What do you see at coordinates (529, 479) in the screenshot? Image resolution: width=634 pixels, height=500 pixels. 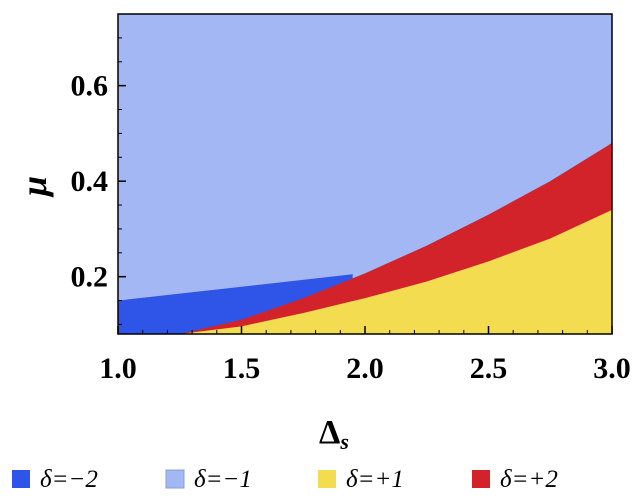 I see `legend-label: δ=+2` at bounding box center [529, 479].